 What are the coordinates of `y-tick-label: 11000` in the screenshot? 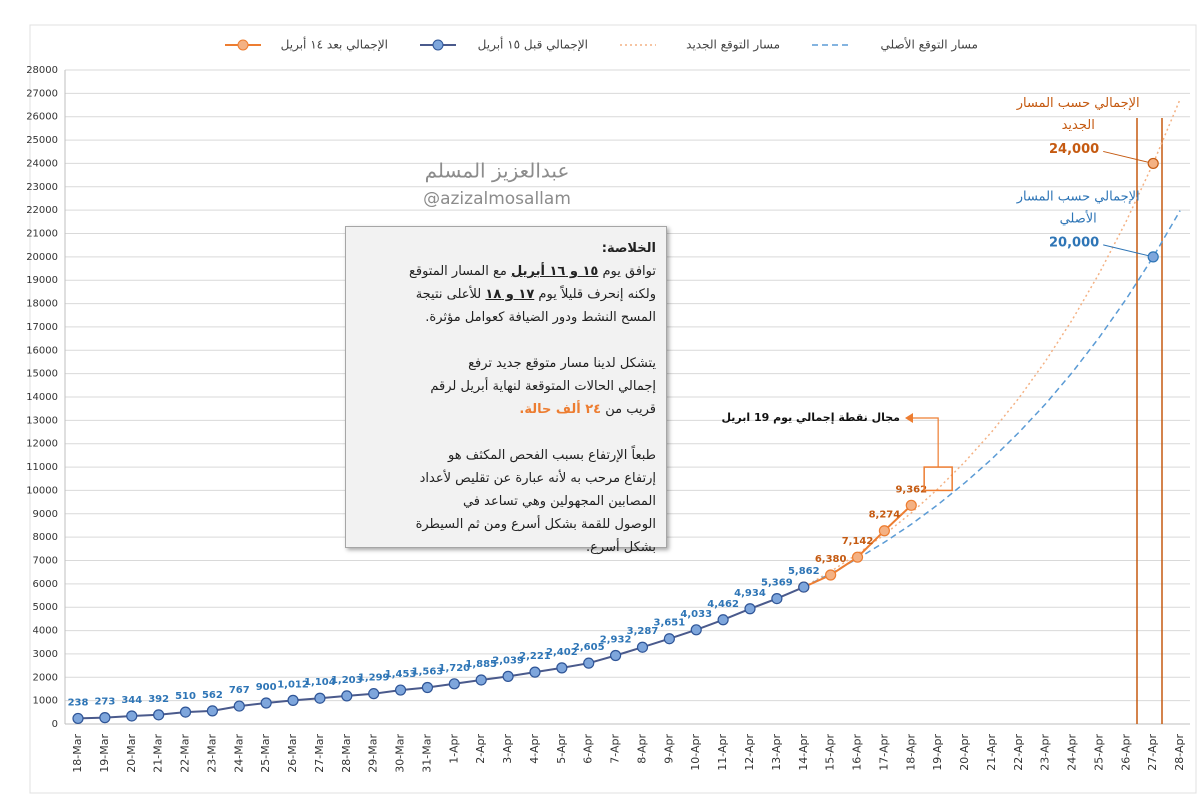 It's located at (42, 467).